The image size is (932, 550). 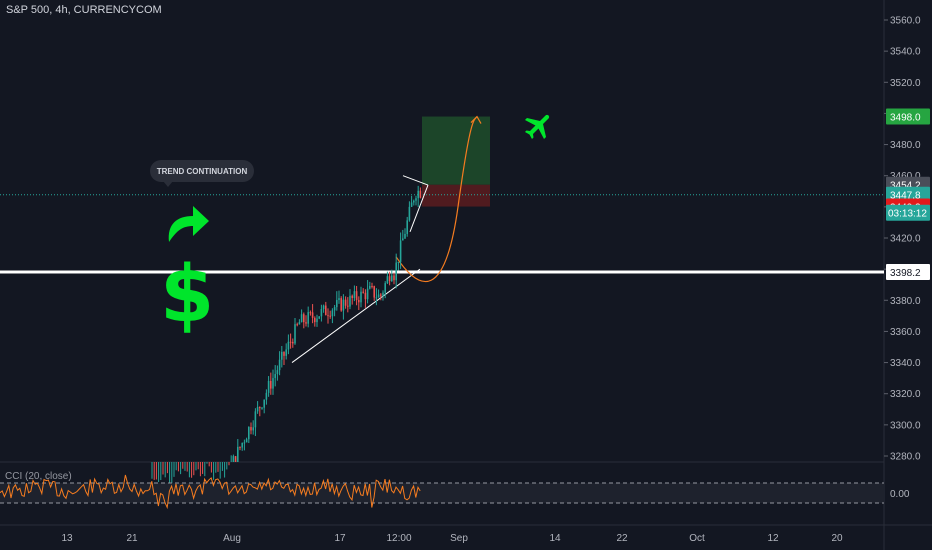 I want to click on x-tick-label: 17, so click(x=340, y=538).